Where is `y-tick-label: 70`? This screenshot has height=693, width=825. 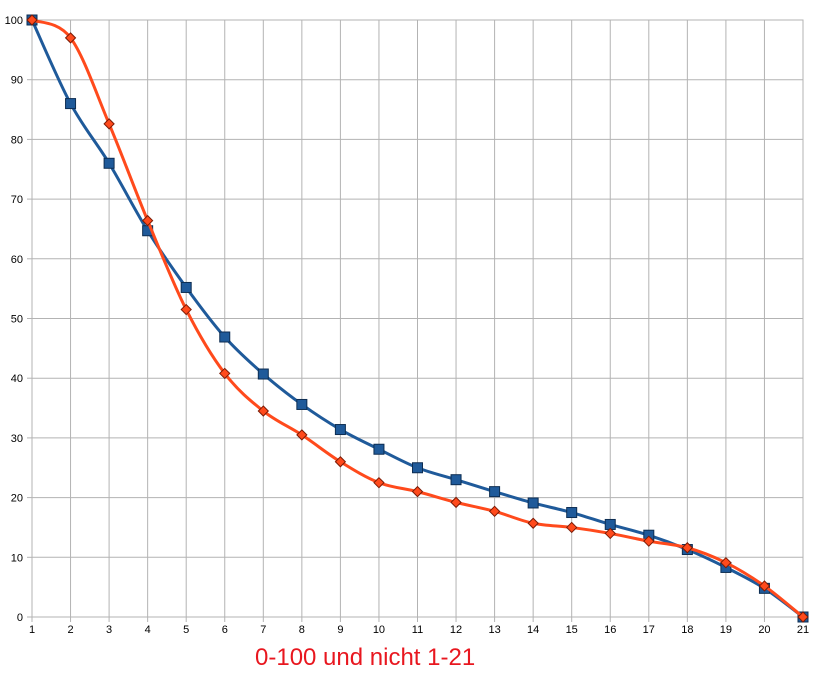
y-tick-label: 70 is located at coordinates (17, 200).